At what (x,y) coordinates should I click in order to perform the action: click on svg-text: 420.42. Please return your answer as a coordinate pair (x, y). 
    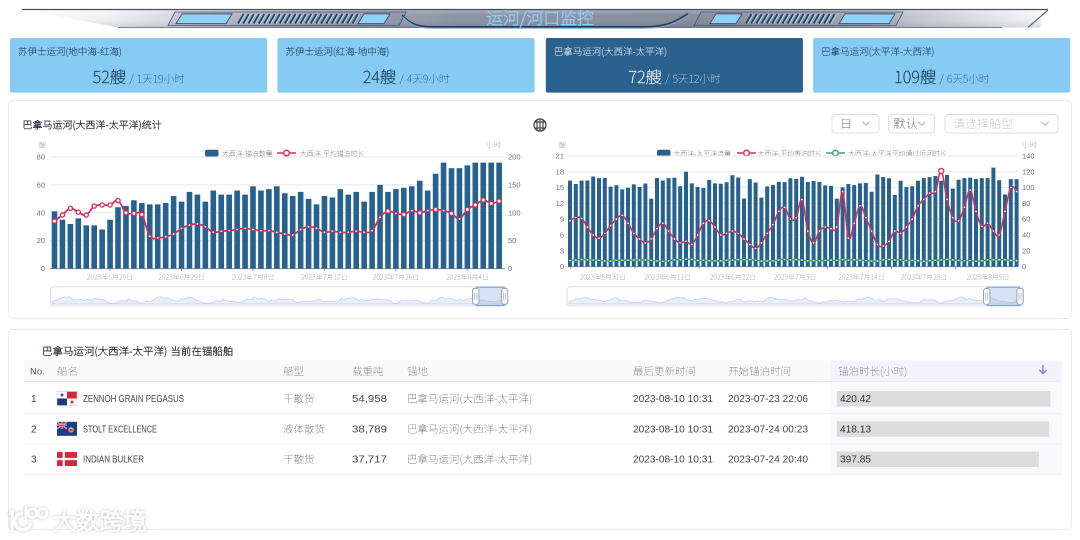
    Looking at the image, I should click on (855, 399).